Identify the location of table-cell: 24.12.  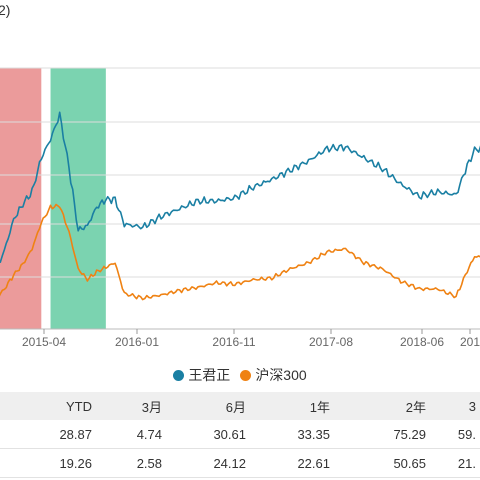
(229, 463).